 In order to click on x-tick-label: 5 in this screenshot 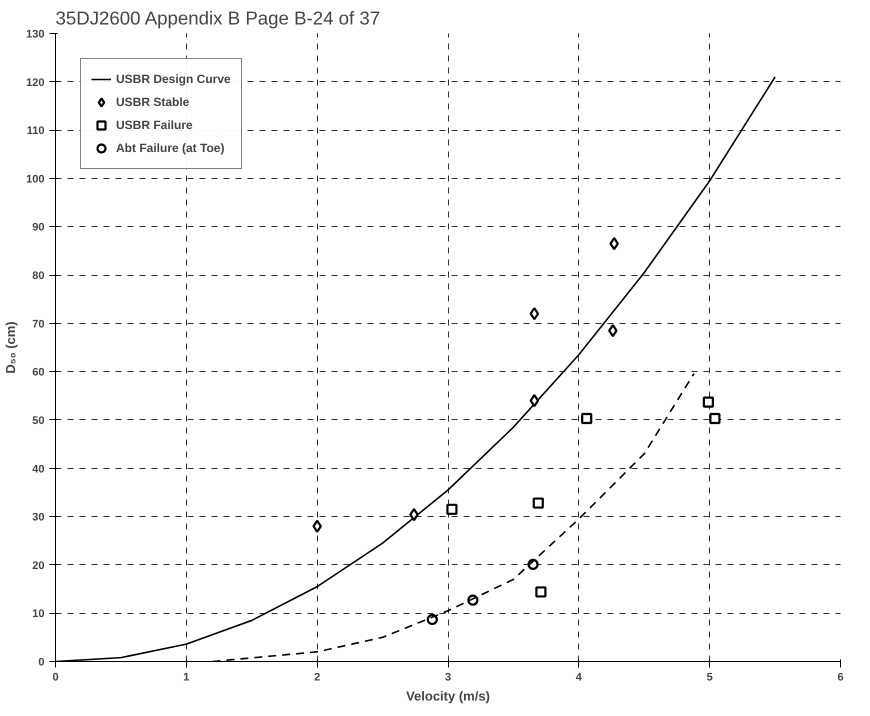, I will do `click(709, 678)`.